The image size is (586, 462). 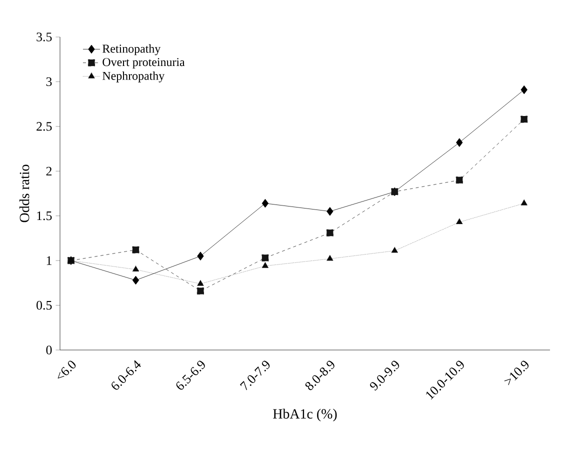 What do you see at coordinates (49, 260) in the screenshot?
I see `y-tick-label: 1` at bounding box center [49, 260].